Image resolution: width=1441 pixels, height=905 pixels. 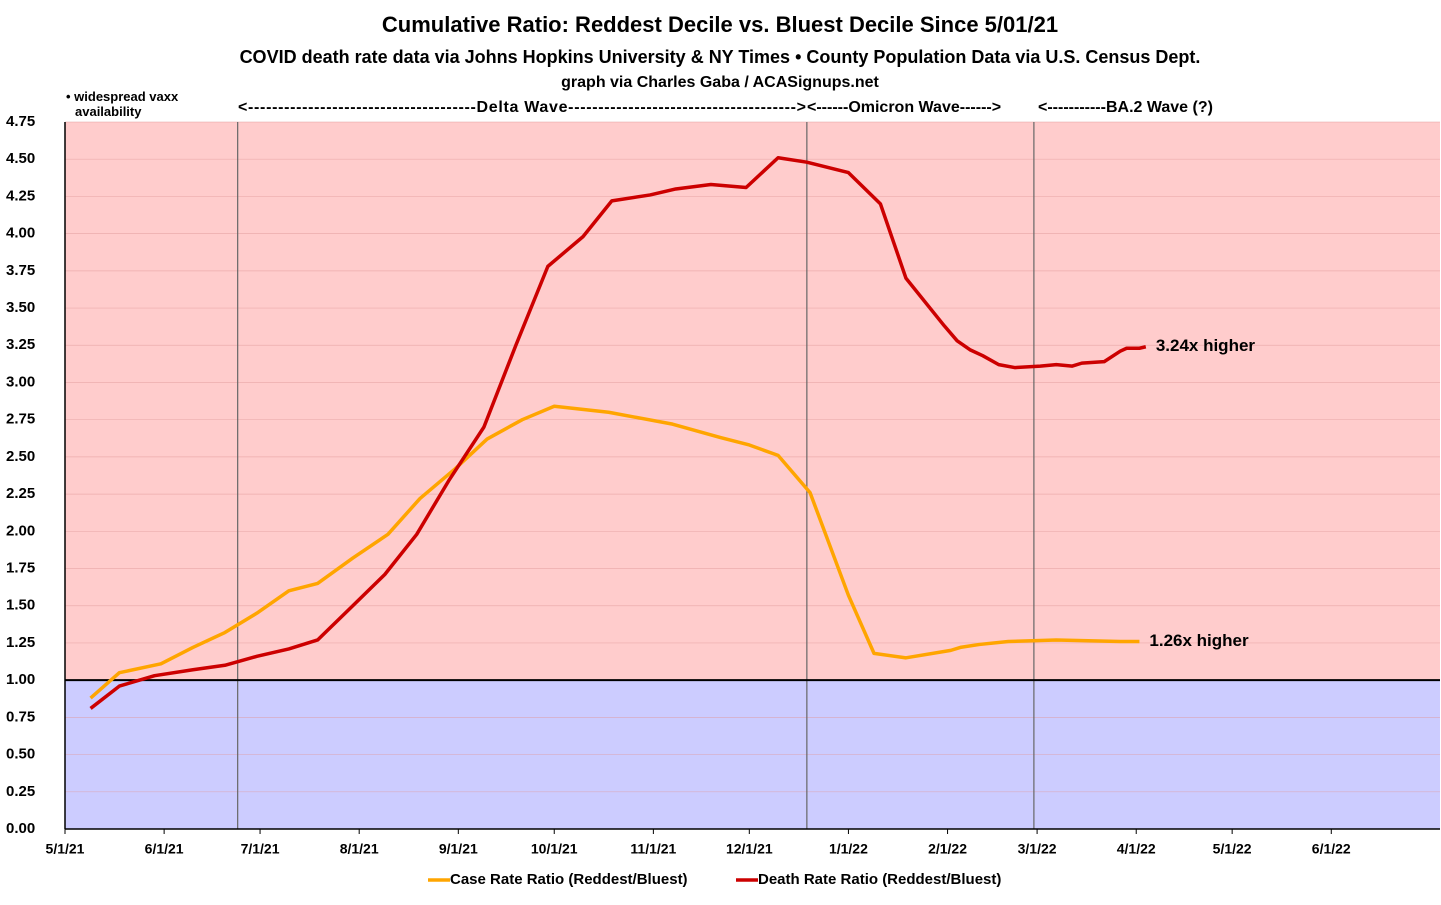 I want to click on x-tick-label: 5/1/22, so click(x=1232, y=849).